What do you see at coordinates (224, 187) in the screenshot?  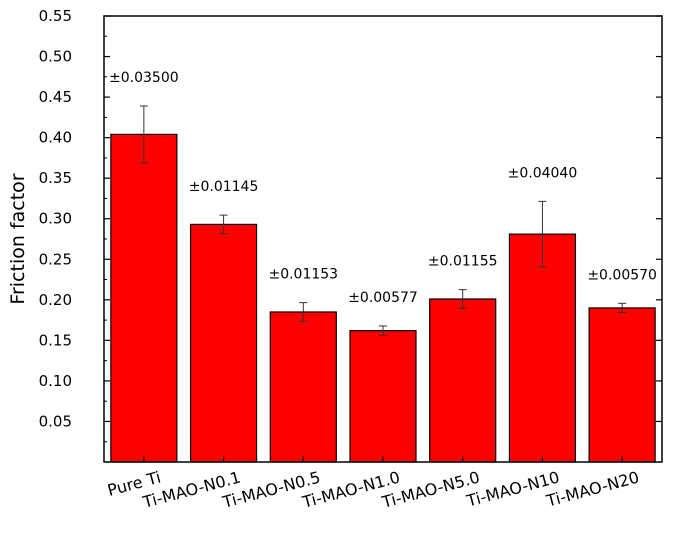 I see `error-label: ±0.01145` at bounding box center [224, 187].